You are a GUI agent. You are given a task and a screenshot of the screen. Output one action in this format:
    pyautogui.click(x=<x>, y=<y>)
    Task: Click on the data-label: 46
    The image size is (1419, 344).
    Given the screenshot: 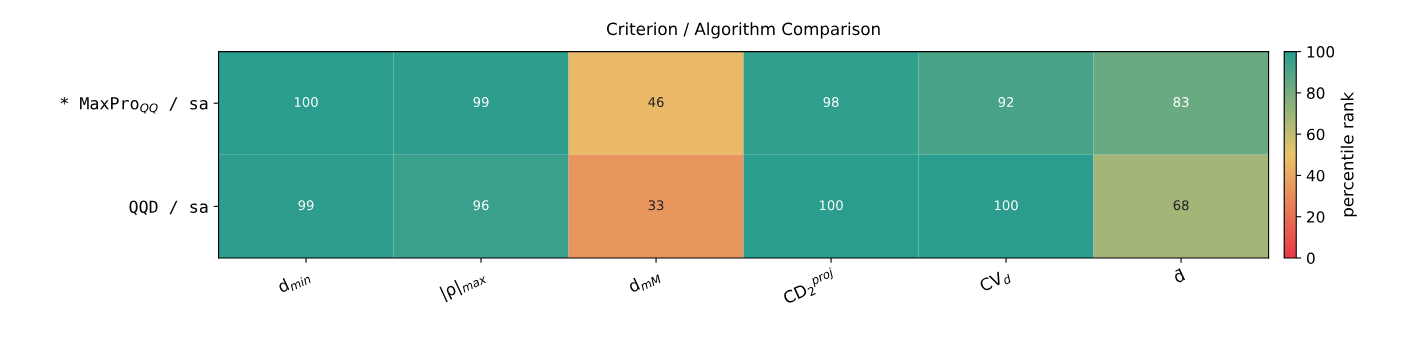 What is the action you would take?
    pyautogui.click(x=656, y=102)
    